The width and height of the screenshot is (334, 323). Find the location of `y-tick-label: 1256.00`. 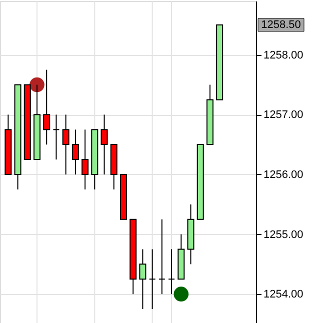

y-tick-label: 1256.00 is located at coordinates (284, 174).